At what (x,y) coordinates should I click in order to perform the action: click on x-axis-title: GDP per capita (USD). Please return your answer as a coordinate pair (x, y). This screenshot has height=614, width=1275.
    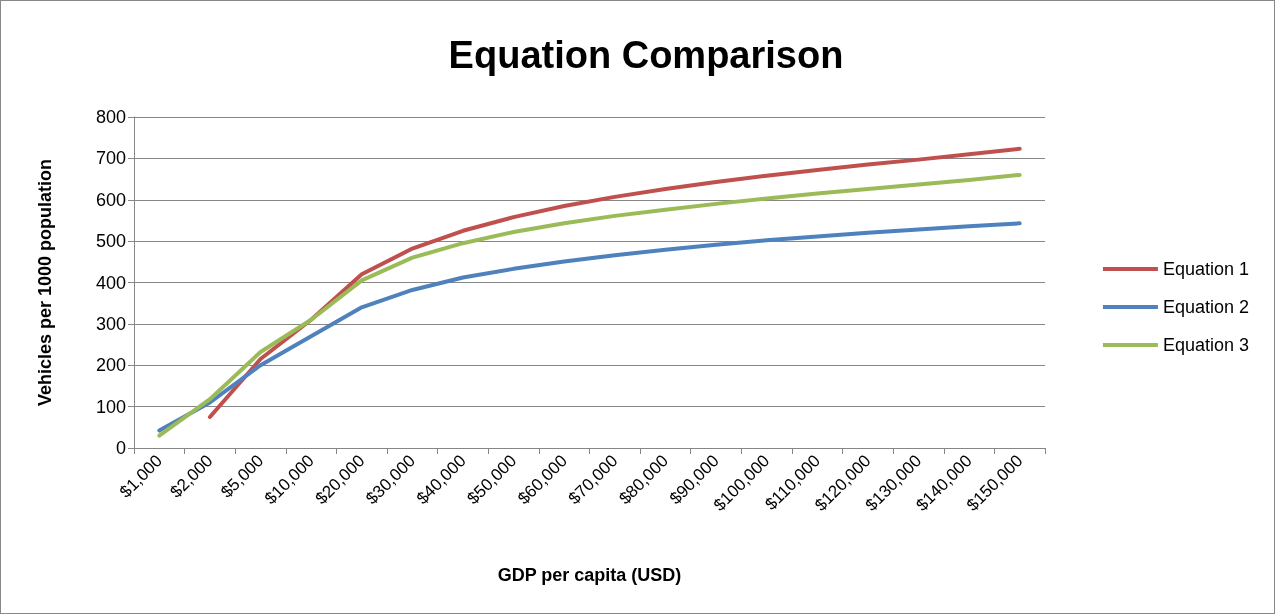
    Looking at the image, I should click on (589, 575).